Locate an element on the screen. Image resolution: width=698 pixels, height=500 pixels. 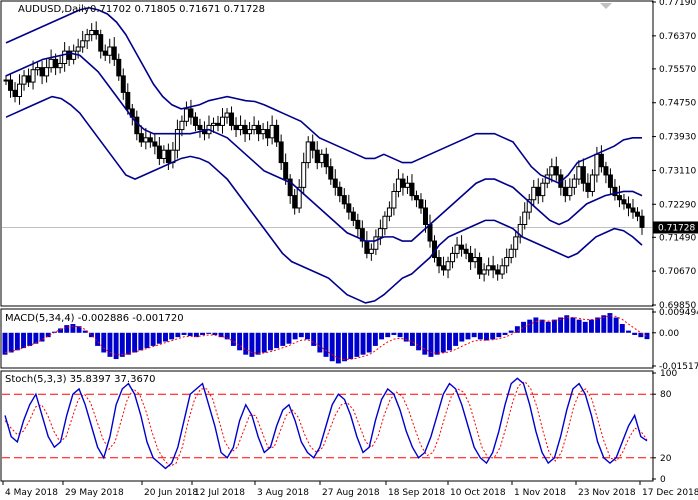
time-axis-label: 3 Aug 2018 is located at coordinates (283, 493).